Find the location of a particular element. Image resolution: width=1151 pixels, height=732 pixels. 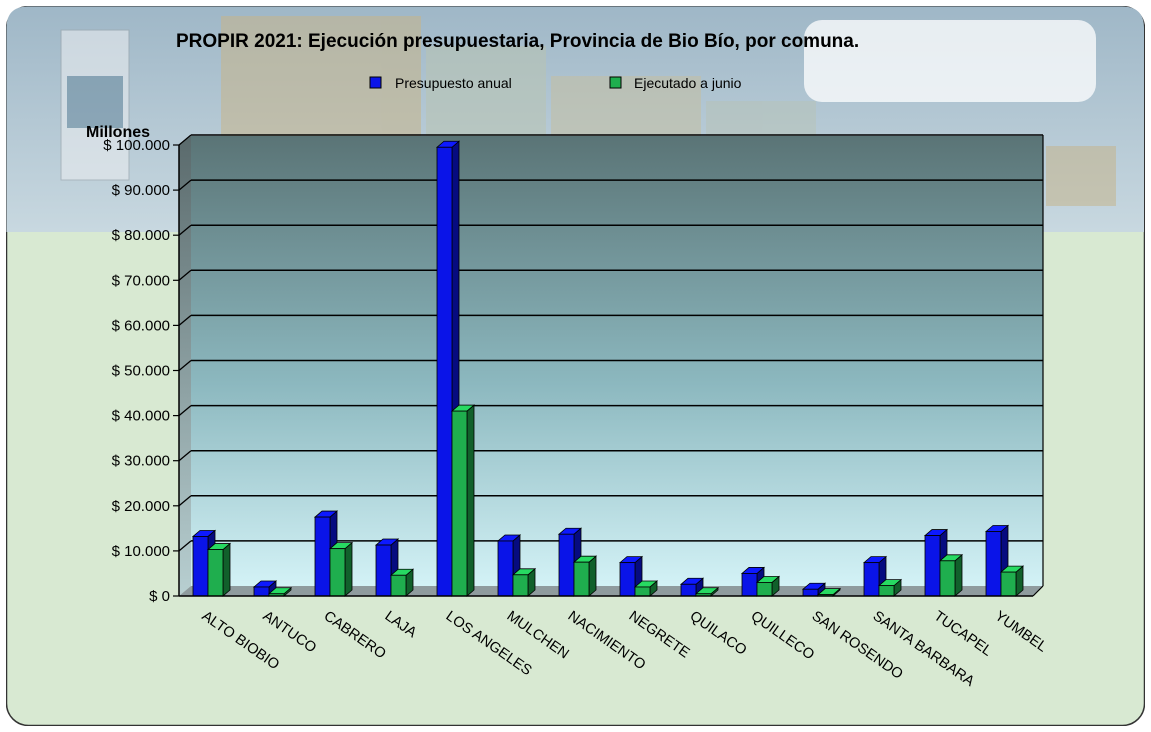

y-tick-label: $ 30.000 is located at coordinates (141, 461).